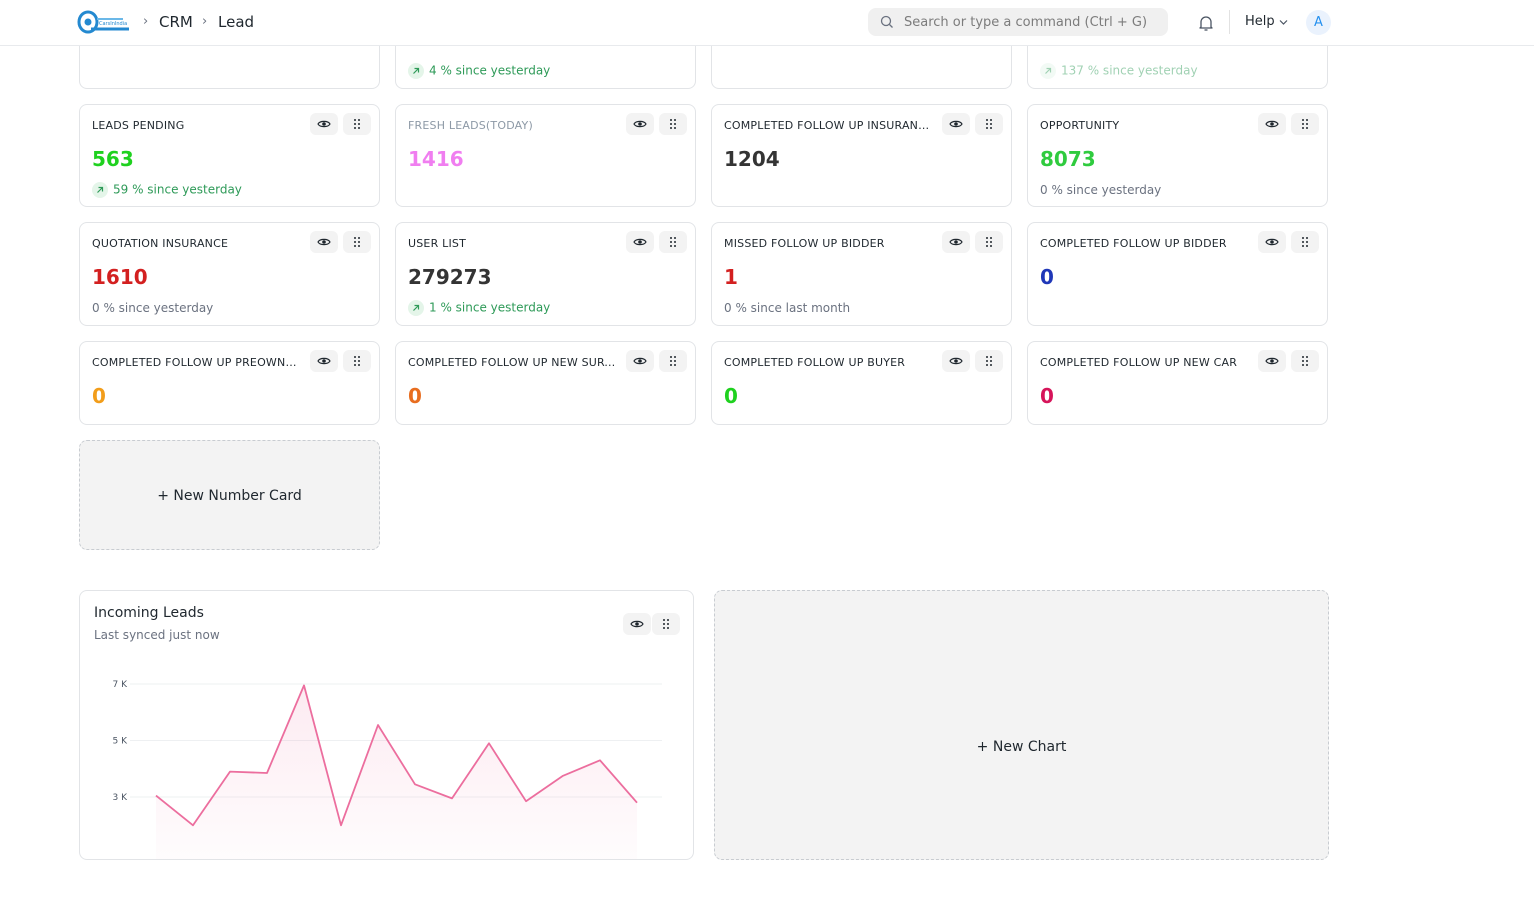 This screenshot has width=1534, height=903. What do you see at coordinates (1138, 362) in the screenshot?
I see `card-title: COMPLETED FOLLOW UP NEW CAR` at bounding box center [1138, 362].